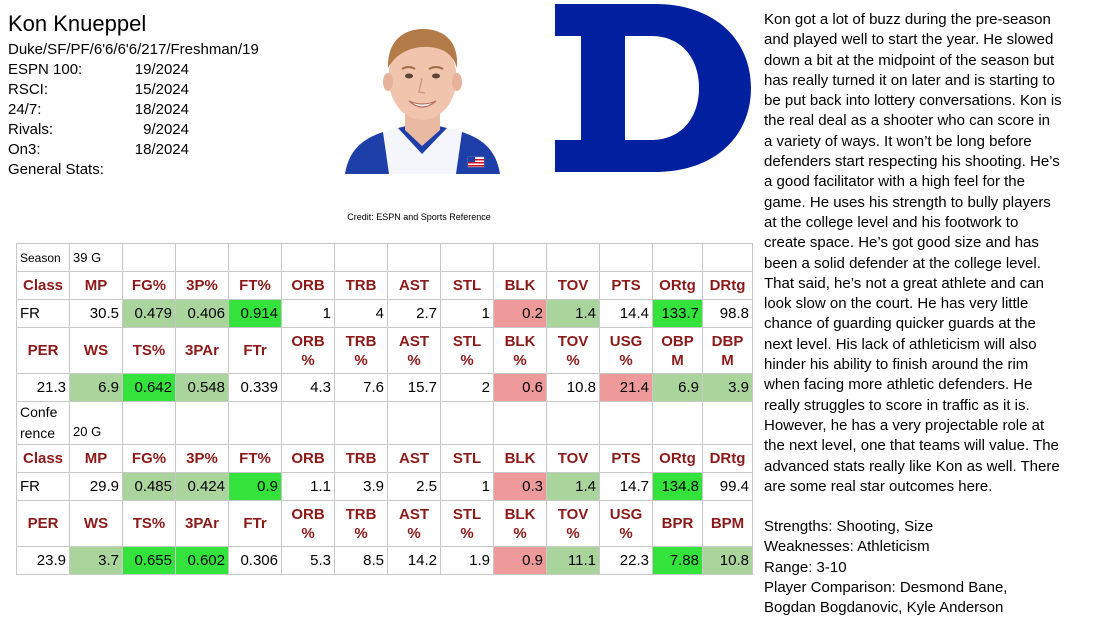 Image resolution: width=1112 pixels, height=627 pixels. I want to click on header-cell: BPM, so click(727, 523).